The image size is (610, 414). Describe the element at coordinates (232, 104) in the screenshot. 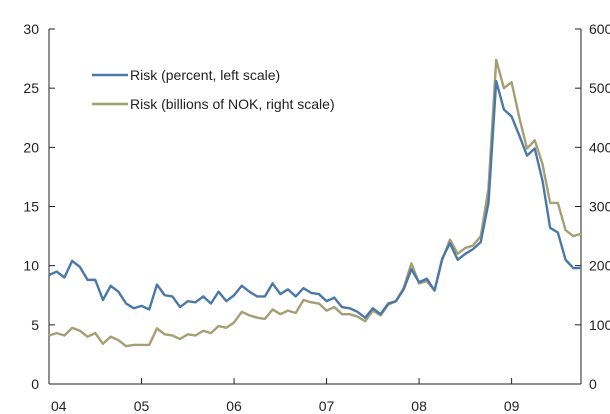

I see `legend-label-billions: Risk (billions of NOK, right scale)` at that location.